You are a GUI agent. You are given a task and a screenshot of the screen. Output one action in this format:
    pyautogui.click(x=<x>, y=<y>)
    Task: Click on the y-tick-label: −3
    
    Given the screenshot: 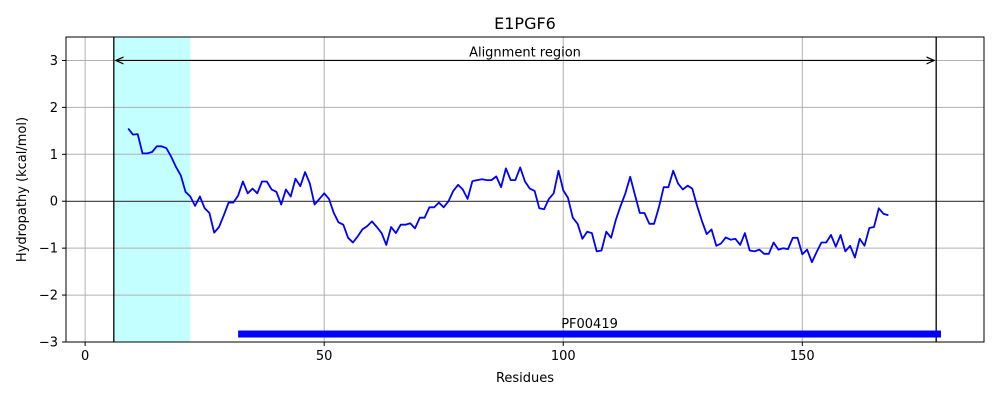 What is the action you would take?
    pyautogui.click(x=48, y=343)
    